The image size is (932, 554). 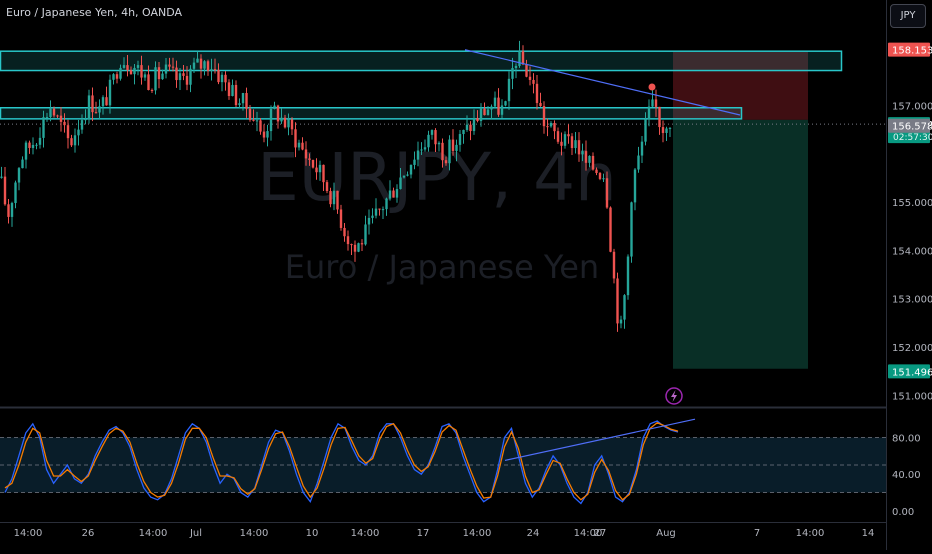 What do you see at coordinates (906, 475) in the screenshot?
I see `stoch-tick-label: 40.00` at bounding box center [906, 475].